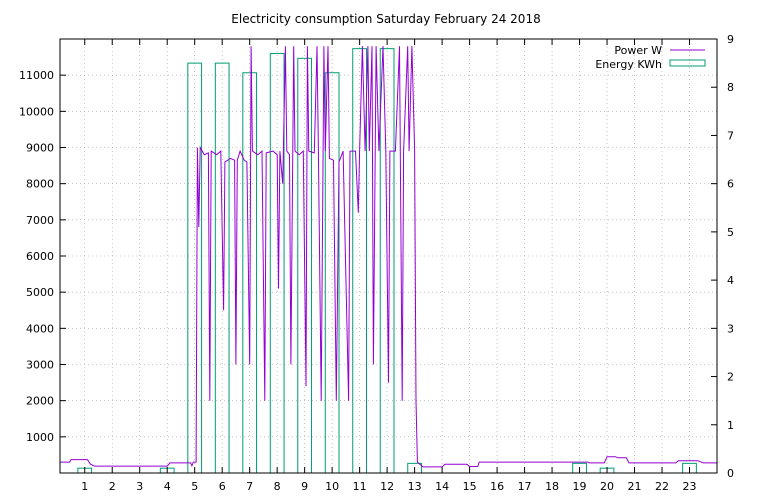  What do you see at coordinates (730, 328) in the screenshot?
I see `y-right-tick-label: 3` at bounding box center [730, 328].